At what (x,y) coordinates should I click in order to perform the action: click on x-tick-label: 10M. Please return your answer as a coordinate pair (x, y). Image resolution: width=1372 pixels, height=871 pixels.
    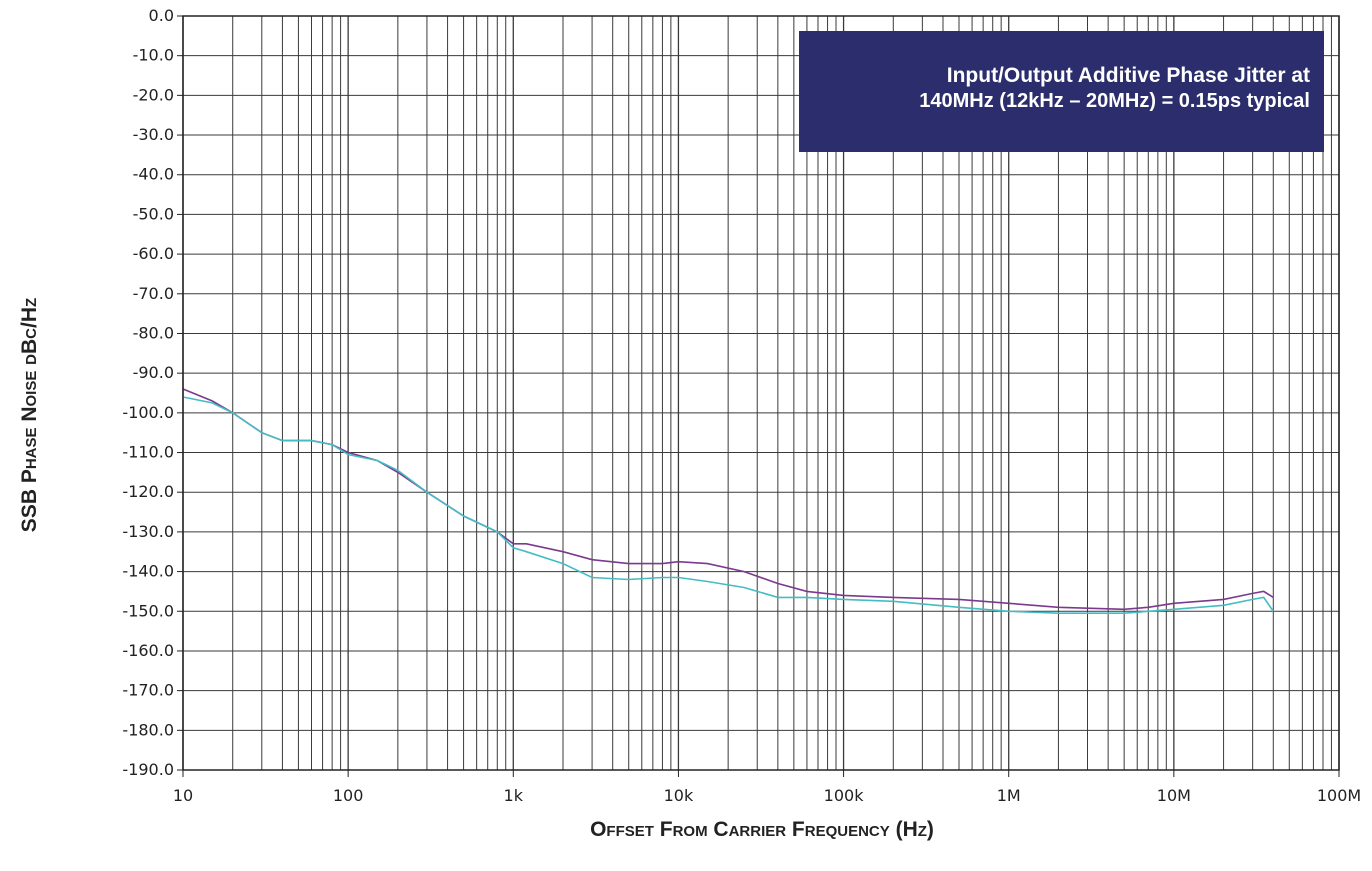
    Looking at the image, I should click on (1174, 795).